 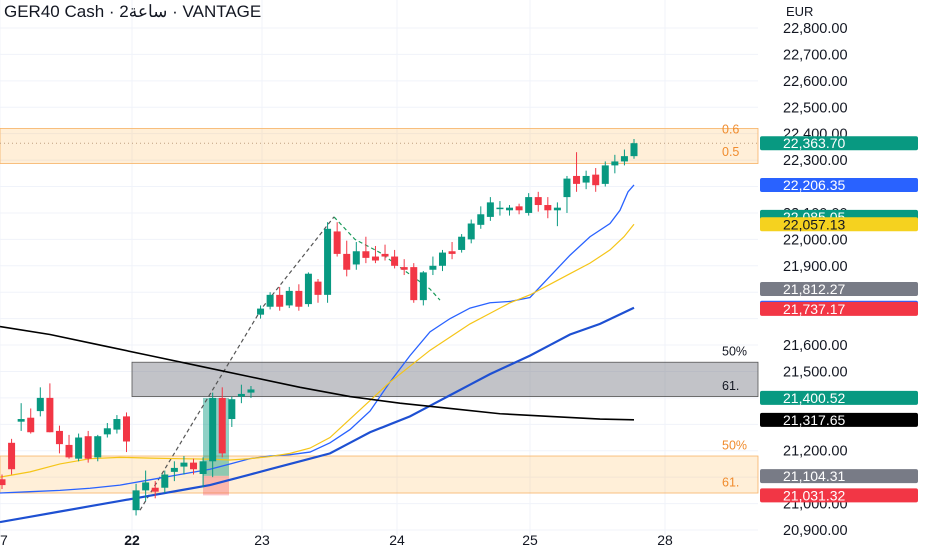 I want to click on time-tick-label: 24, so click(x=397, y=540).